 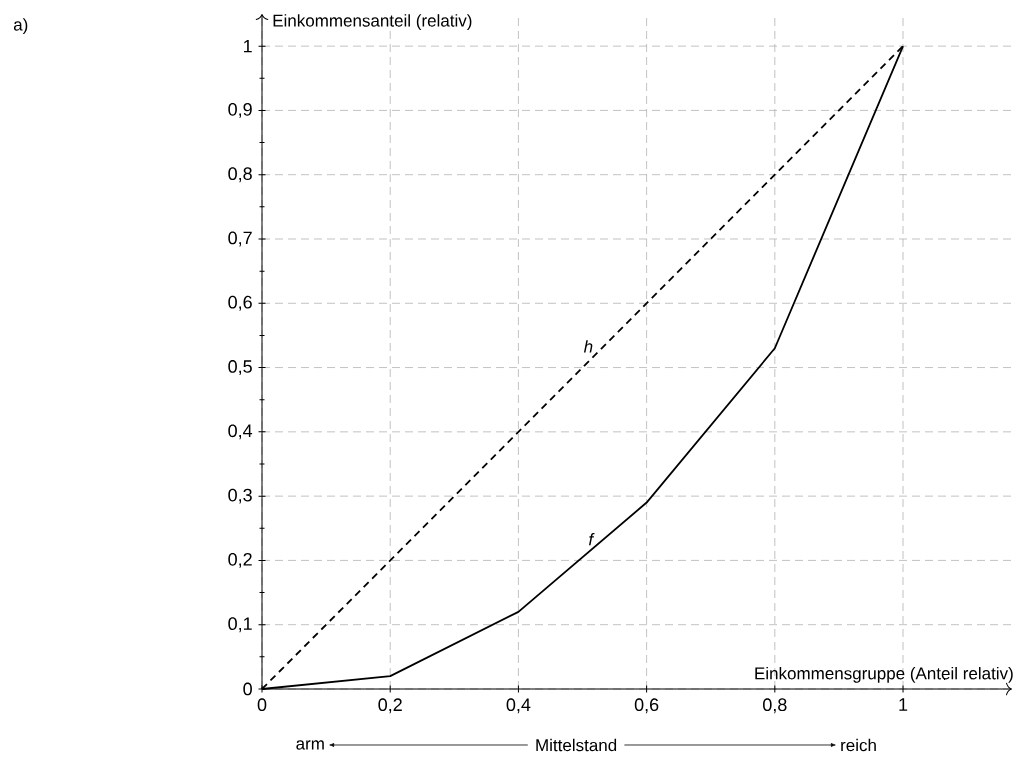 I want to click on y-tick-label: 0,4, so click(x=240, y=432).